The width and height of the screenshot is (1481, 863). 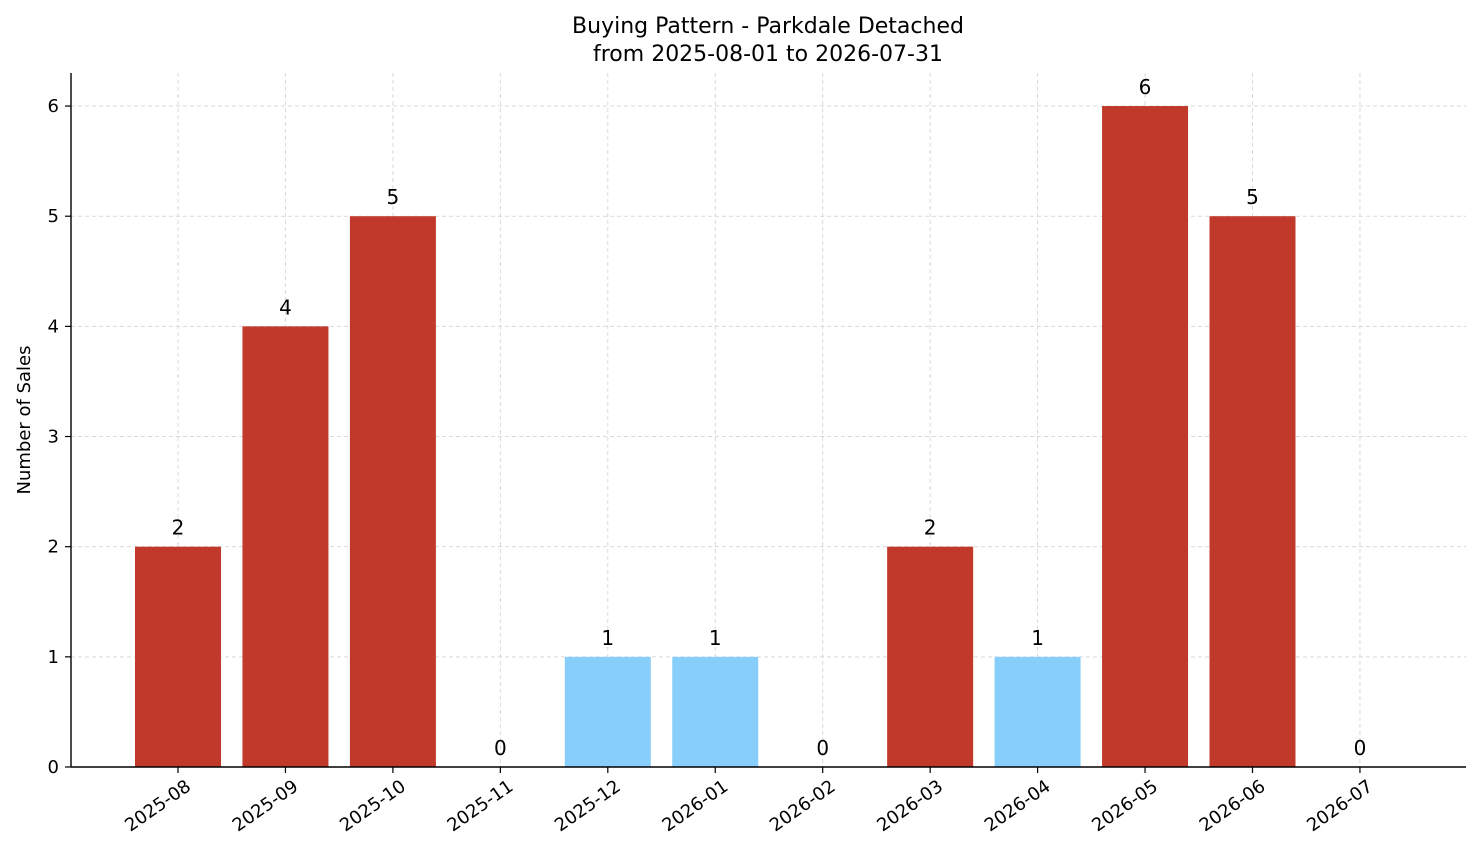 What do you see at coordinates (1018, 806) in the screenshot?
I see `x-tick-label: 2026-04` at bounding box center [1018, 806].